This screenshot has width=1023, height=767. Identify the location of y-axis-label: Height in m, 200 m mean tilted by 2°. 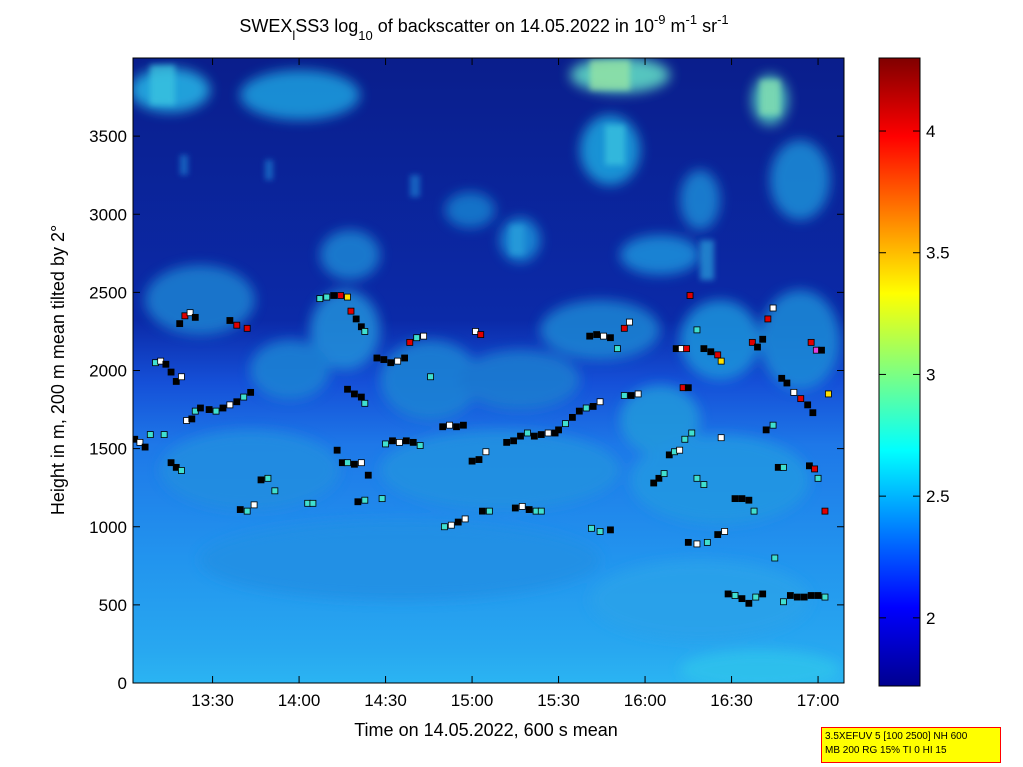
(58, 370).